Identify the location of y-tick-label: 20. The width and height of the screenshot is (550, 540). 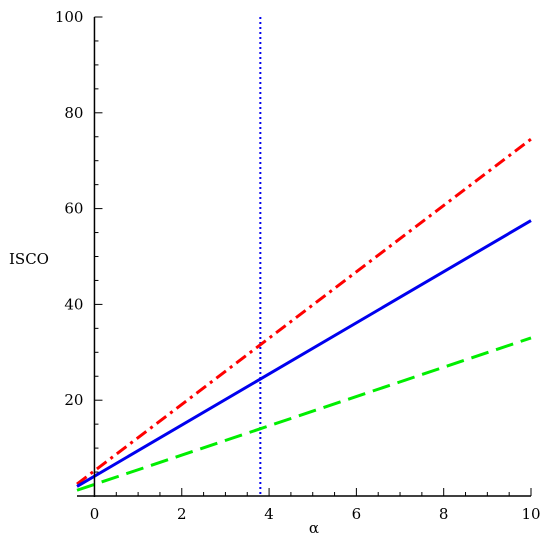
(73, 400).